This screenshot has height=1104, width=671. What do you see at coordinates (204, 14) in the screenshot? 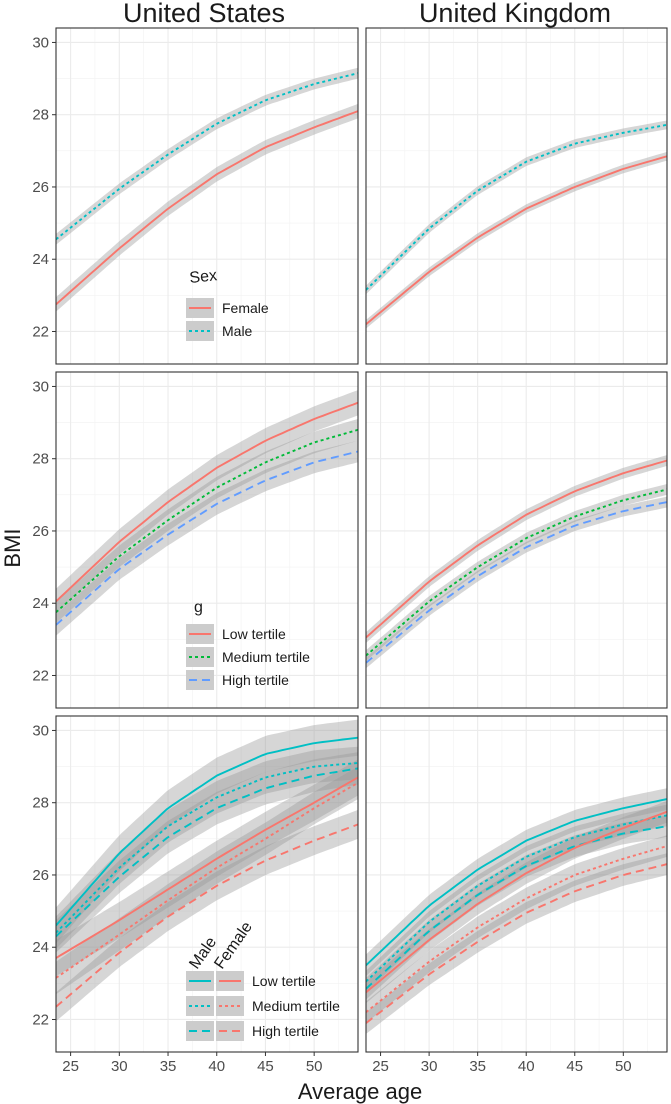
I see `column-title-united-states: United States` at bounding box center [204, 14].